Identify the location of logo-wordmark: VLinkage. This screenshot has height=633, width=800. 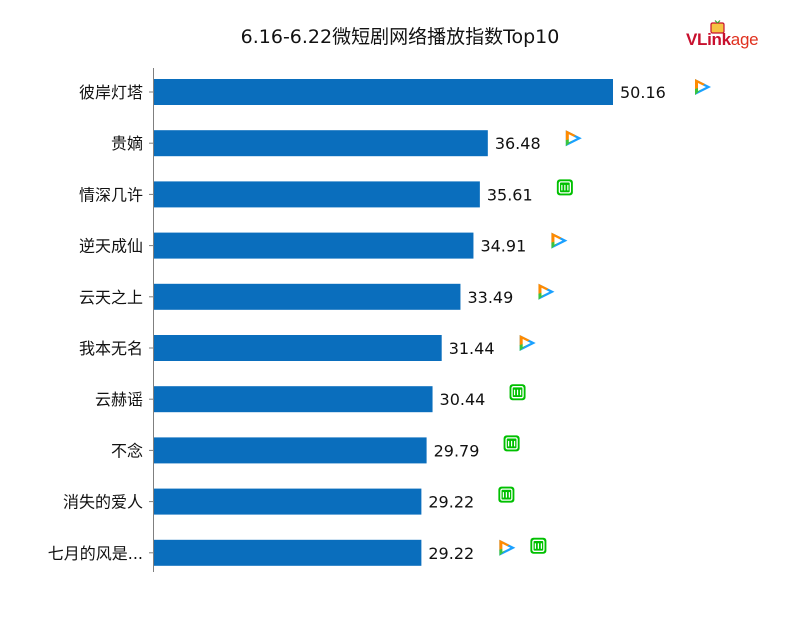
(722, 40).